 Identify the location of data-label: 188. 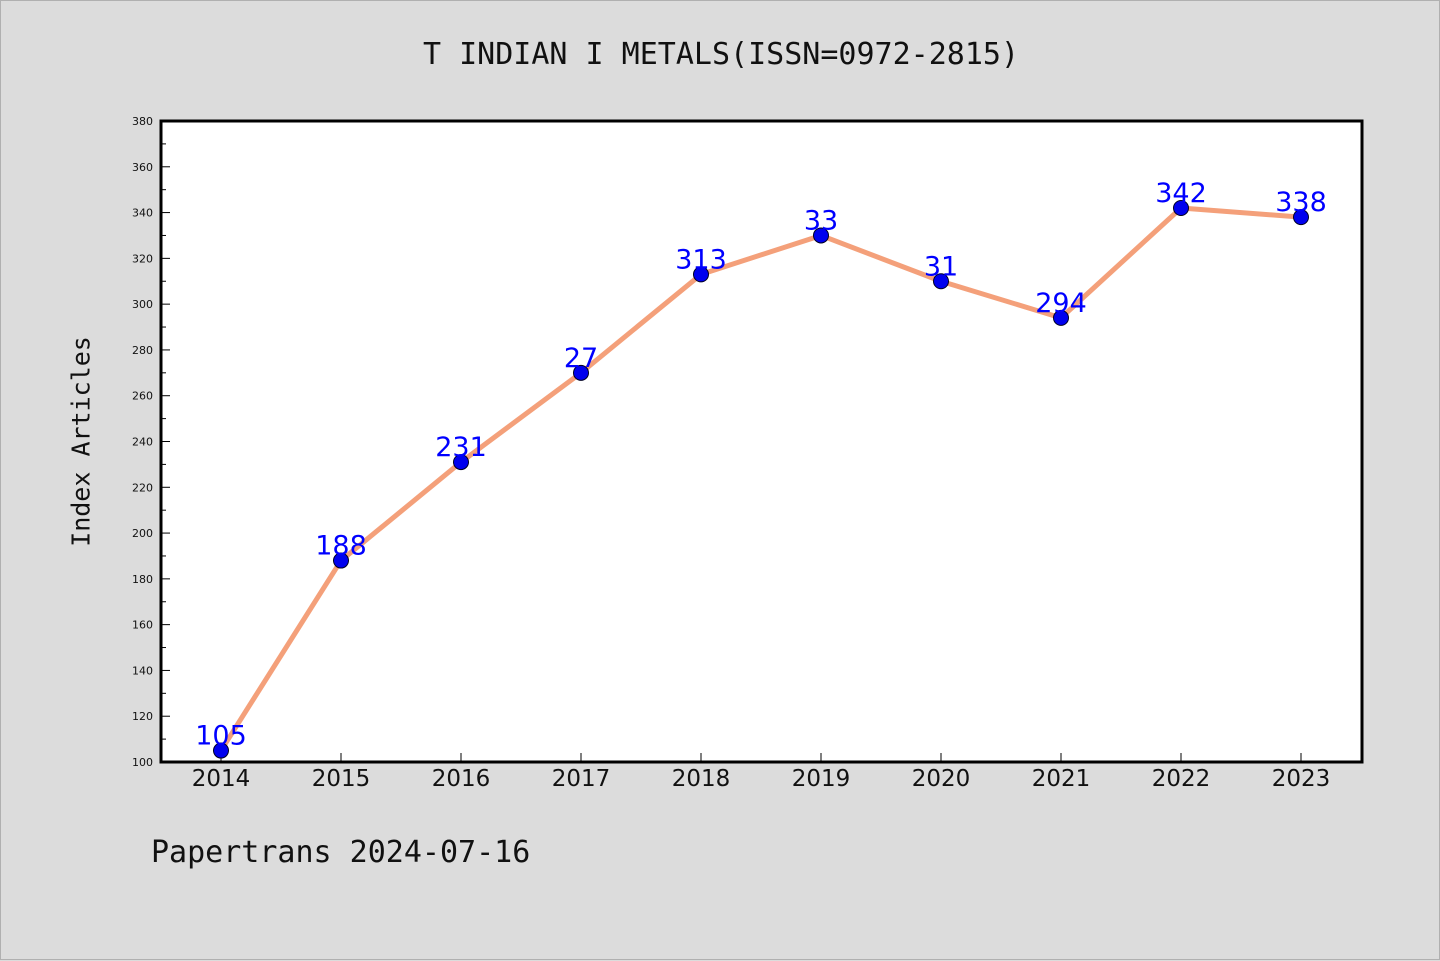
(341, 546).